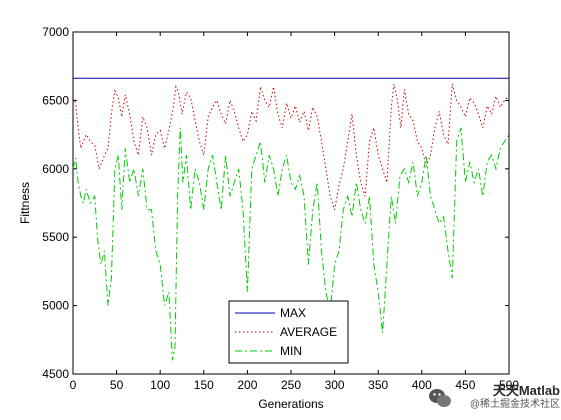 The height and width of the screenshot is (420, 561). I want to click on x-tick-label: 50, so click(117, 385).